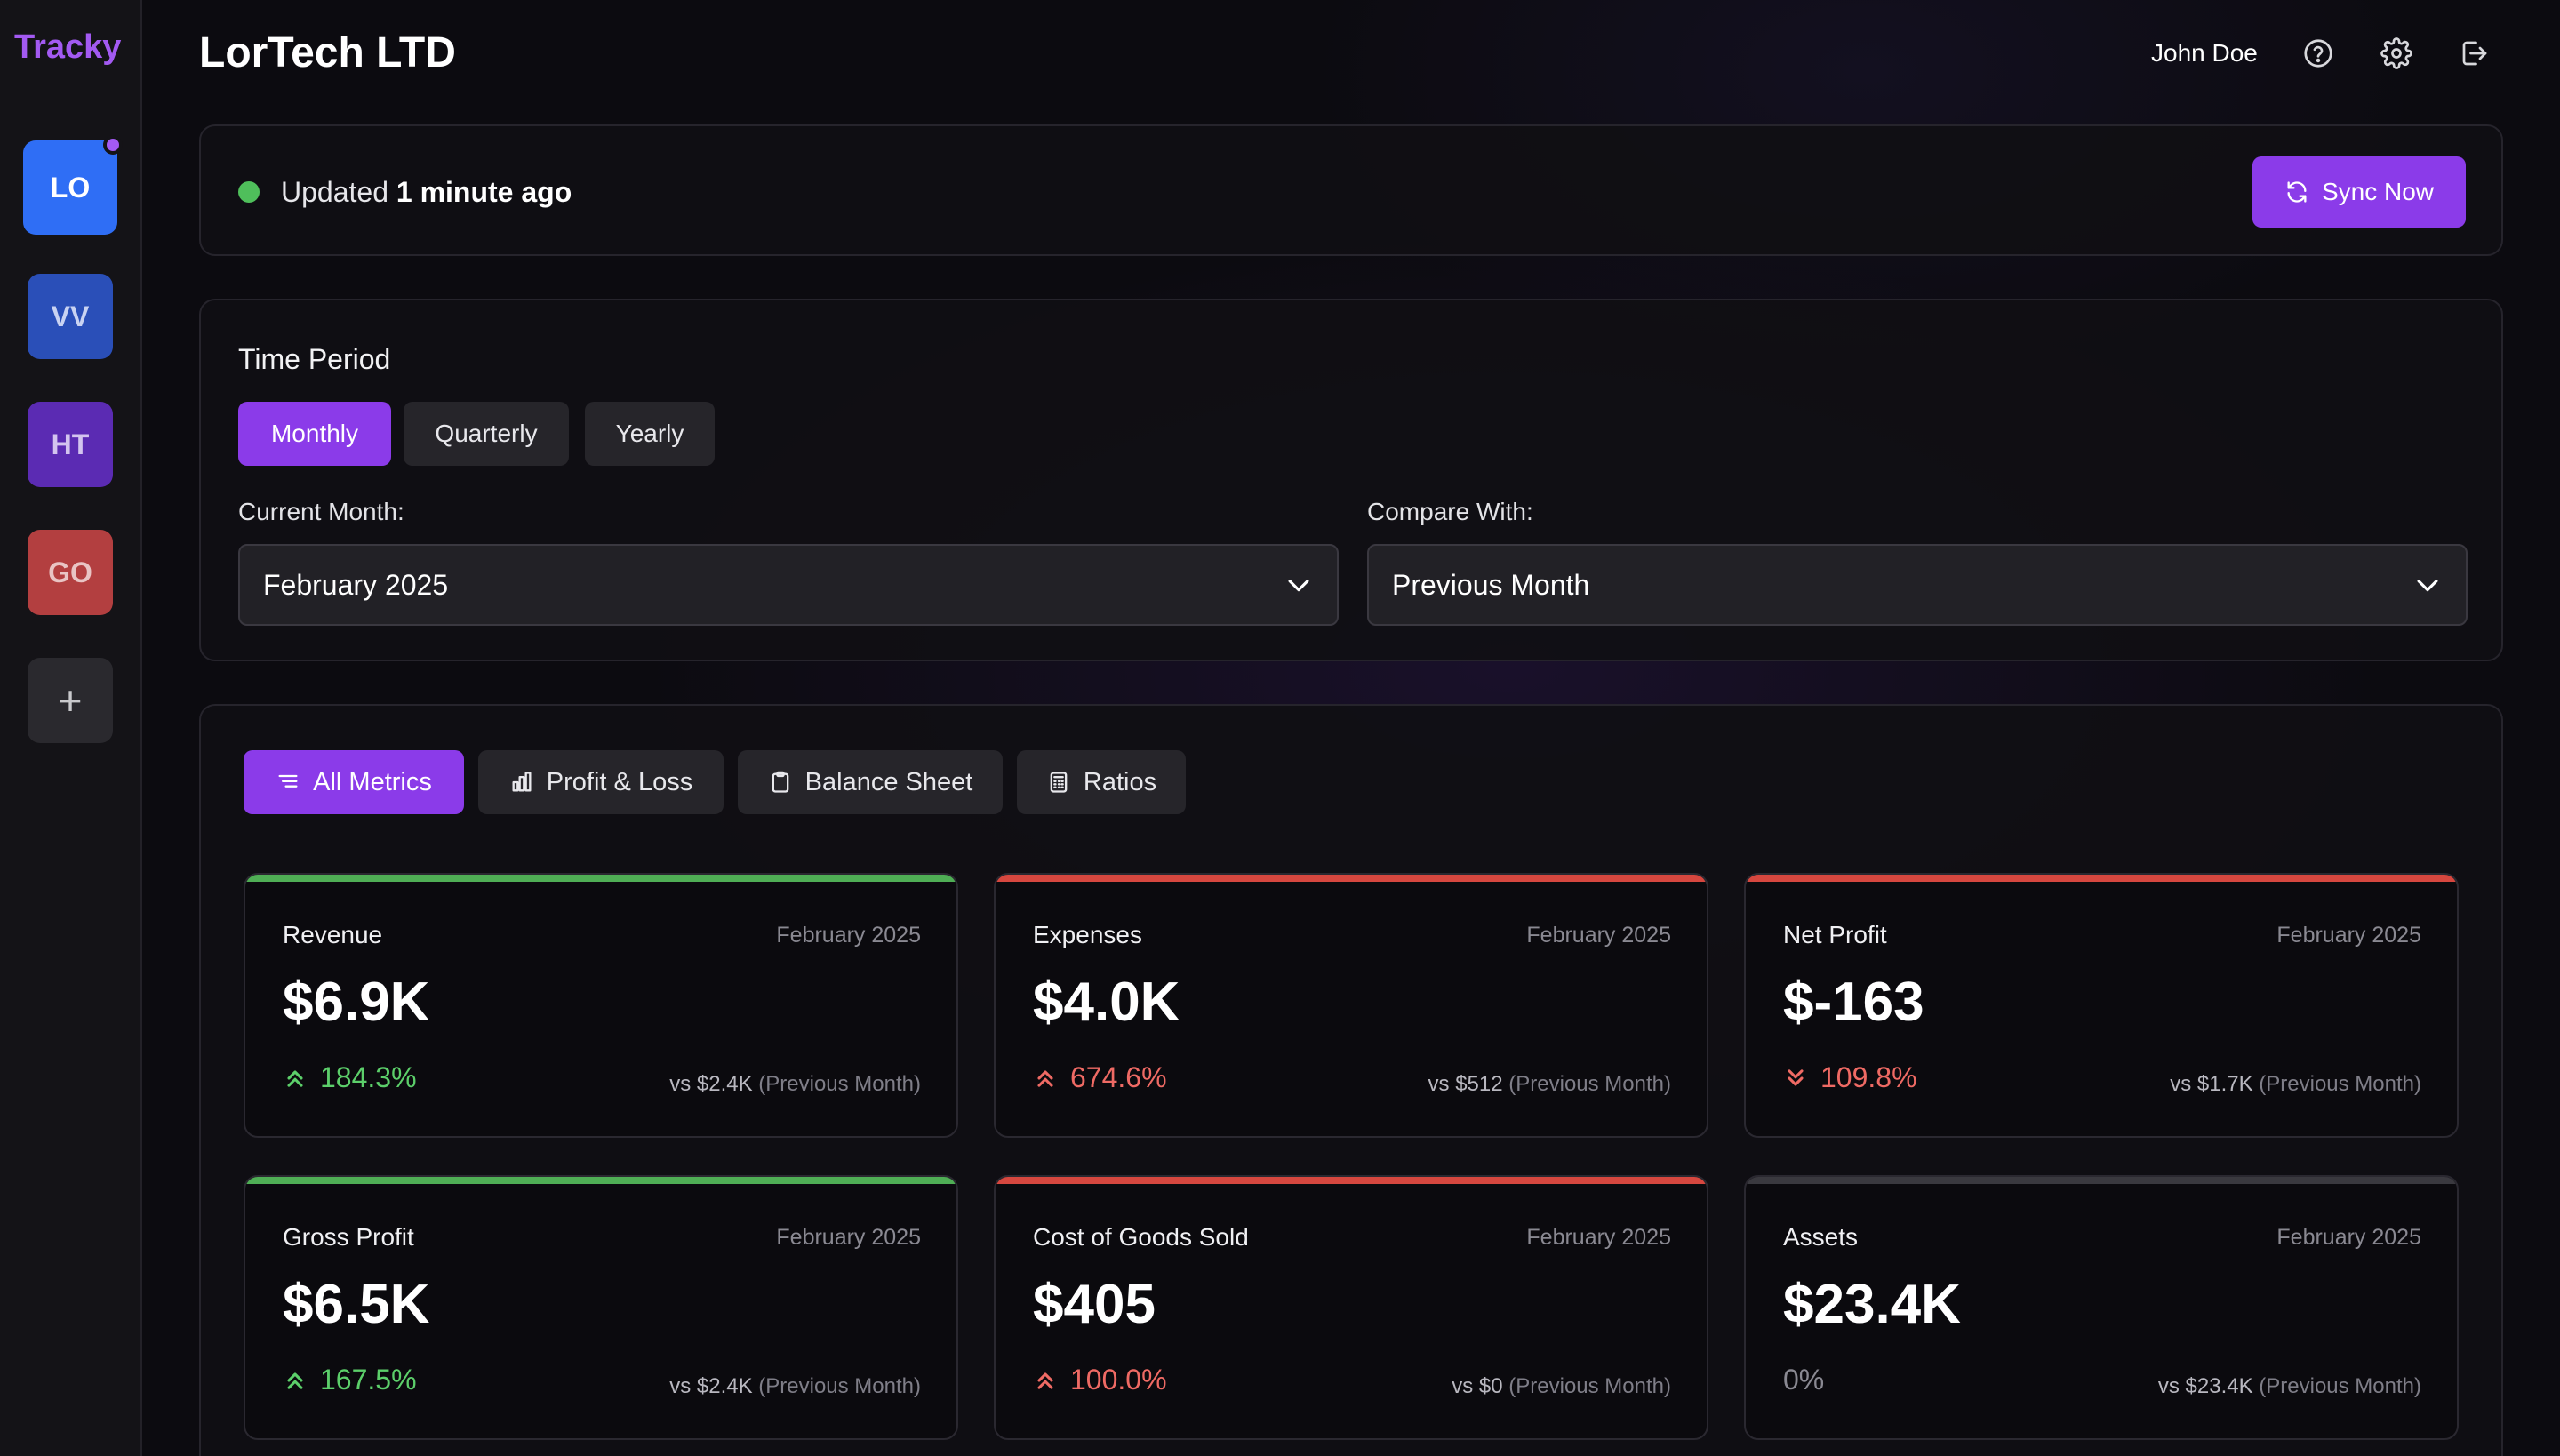 This screenshot has height=1456, width=2560. Describe the element at coordinates (1298, 586) in the screenshot. I see `chevron-down-icon` at that location.